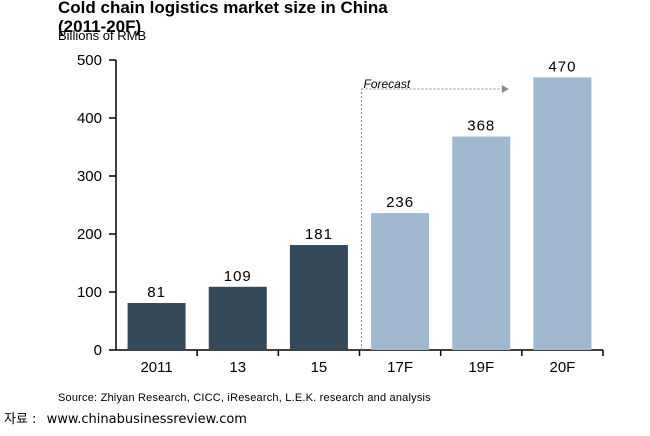  Describe the element at coordinates (562, 66) in the screenshot. I see `data-label: 470` at that location.